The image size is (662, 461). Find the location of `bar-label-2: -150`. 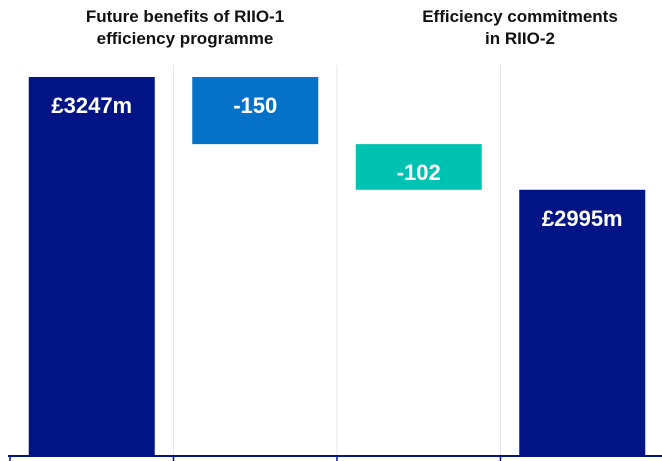

bar-label-2: -150 is located at coordinates (255, 105).